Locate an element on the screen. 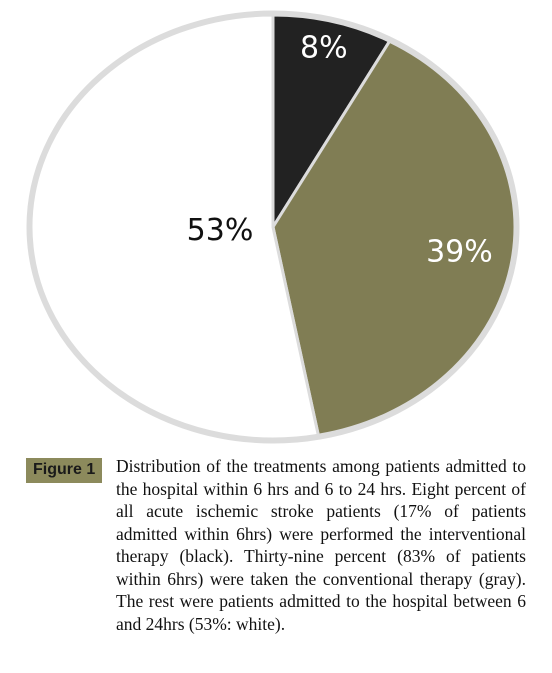  slice-label-39: 39% is located at coordinates (459, 251).